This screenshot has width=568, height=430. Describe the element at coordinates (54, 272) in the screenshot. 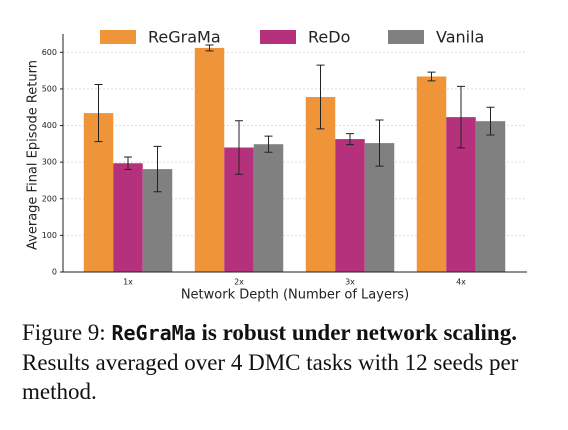

I see `y-tick-label: 0` at that location.